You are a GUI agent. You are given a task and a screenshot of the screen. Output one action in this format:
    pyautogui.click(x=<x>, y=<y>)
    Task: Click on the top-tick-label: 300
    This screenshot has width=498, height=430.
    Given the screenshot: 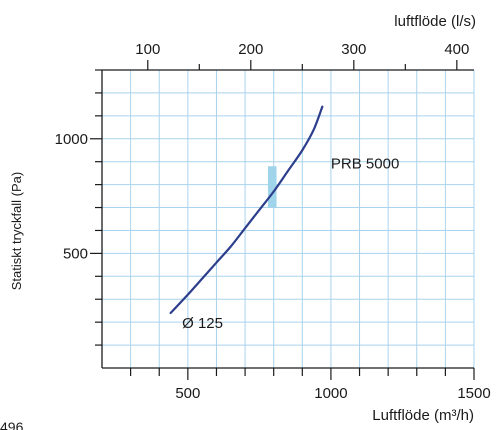 What is the action you would take?
    pyautogui.click(x=353, y=49)
    